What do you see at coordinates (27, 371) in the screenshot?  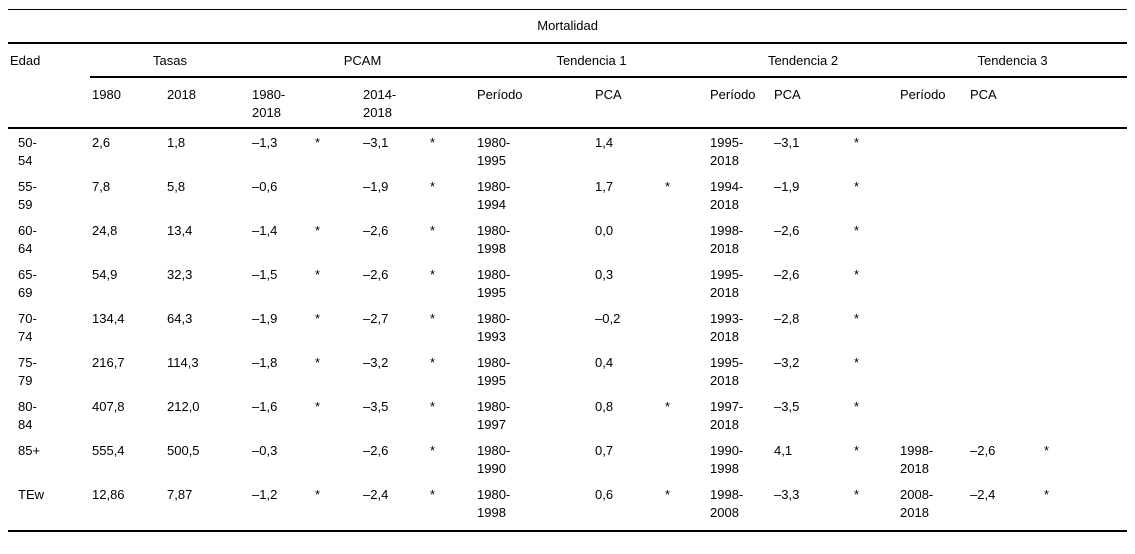 I see `cell-edad: 75- 79` at bounding box center [27, 371].